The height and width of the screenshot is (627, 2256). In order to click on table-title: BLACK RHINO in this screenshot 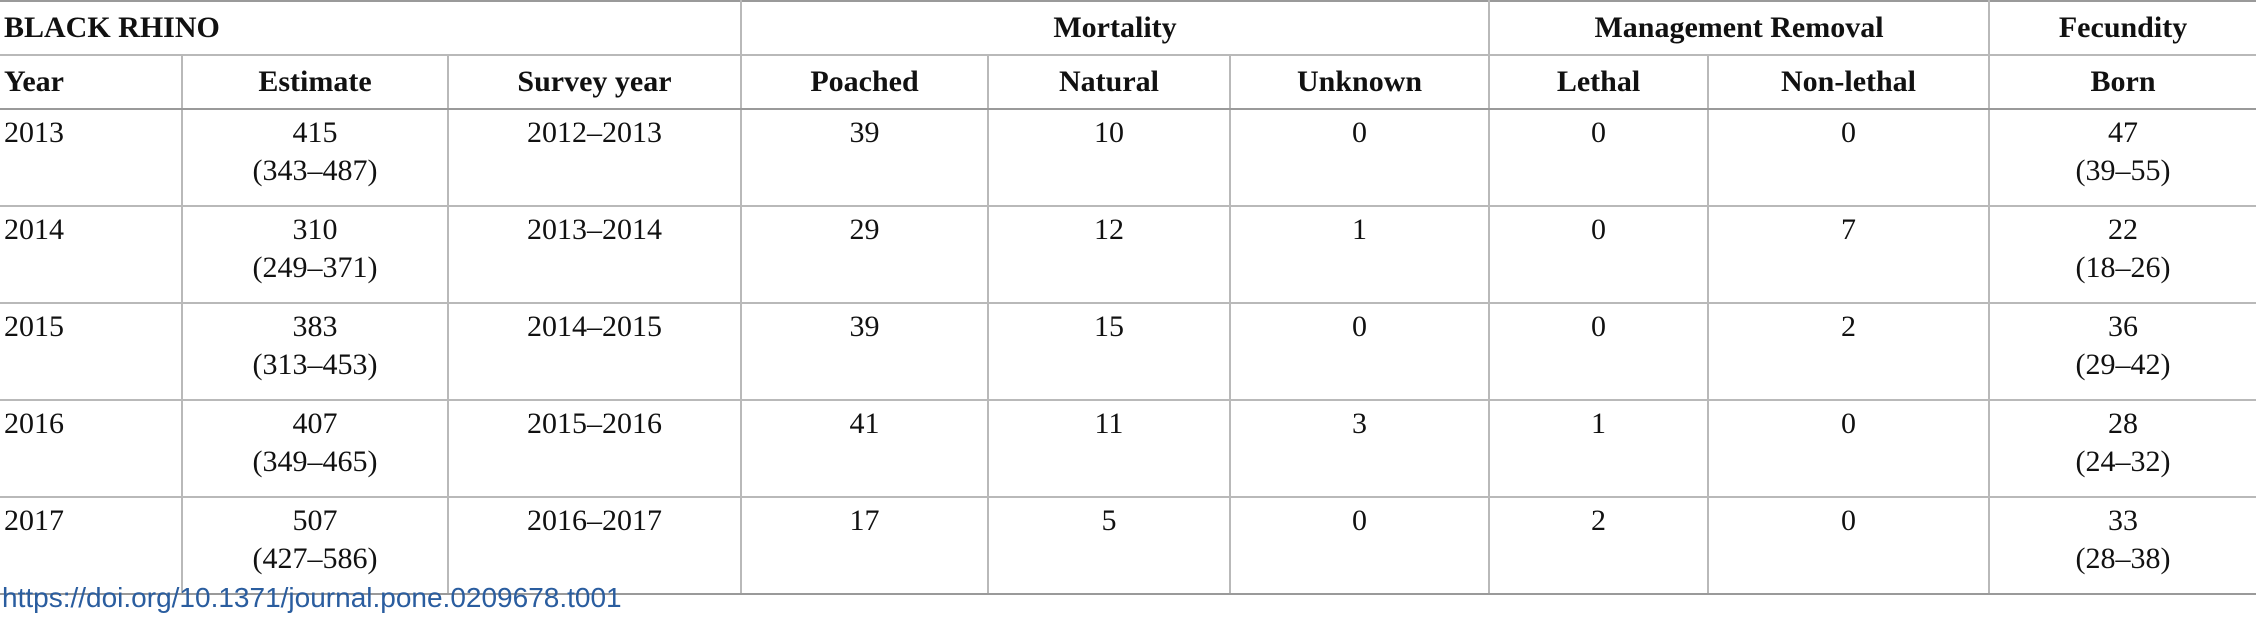, I will do `click(371, 28)`.